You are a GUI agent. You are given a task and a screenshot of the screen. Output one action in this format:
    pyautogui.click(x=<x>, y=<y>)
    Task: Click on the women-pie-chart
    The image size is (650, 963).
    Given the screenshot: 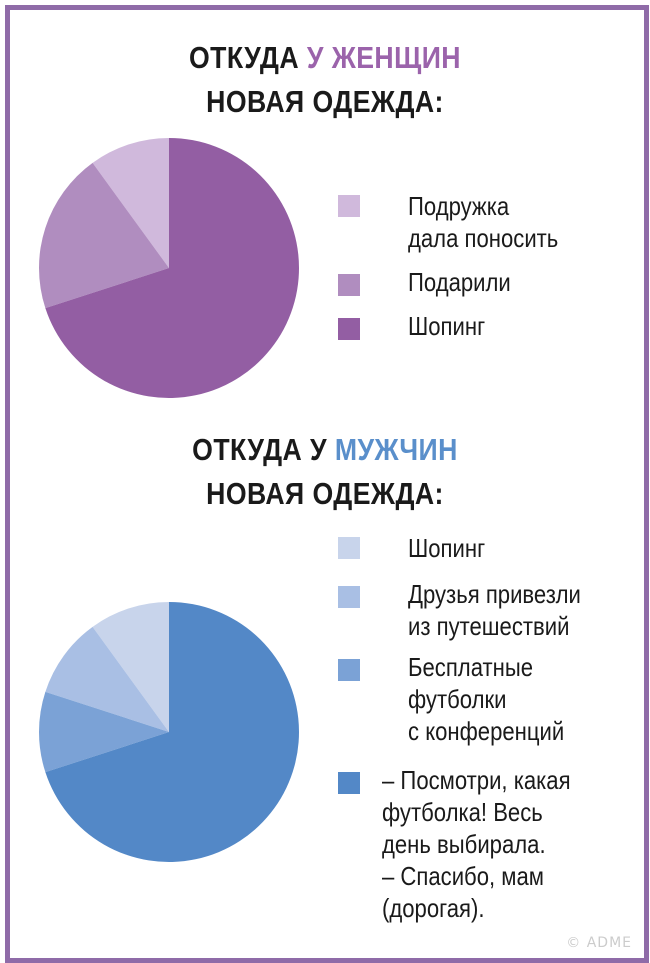 What is the action you would take?
    pyautogui.click(x=169, y=268)
    